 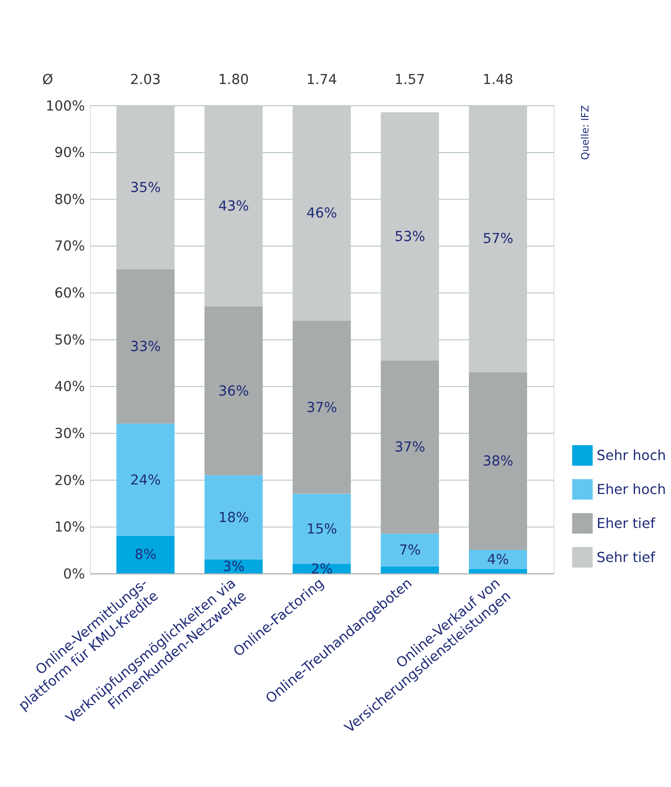 I want to click on y-tick-label: 30%, so click(x=69, y=434).